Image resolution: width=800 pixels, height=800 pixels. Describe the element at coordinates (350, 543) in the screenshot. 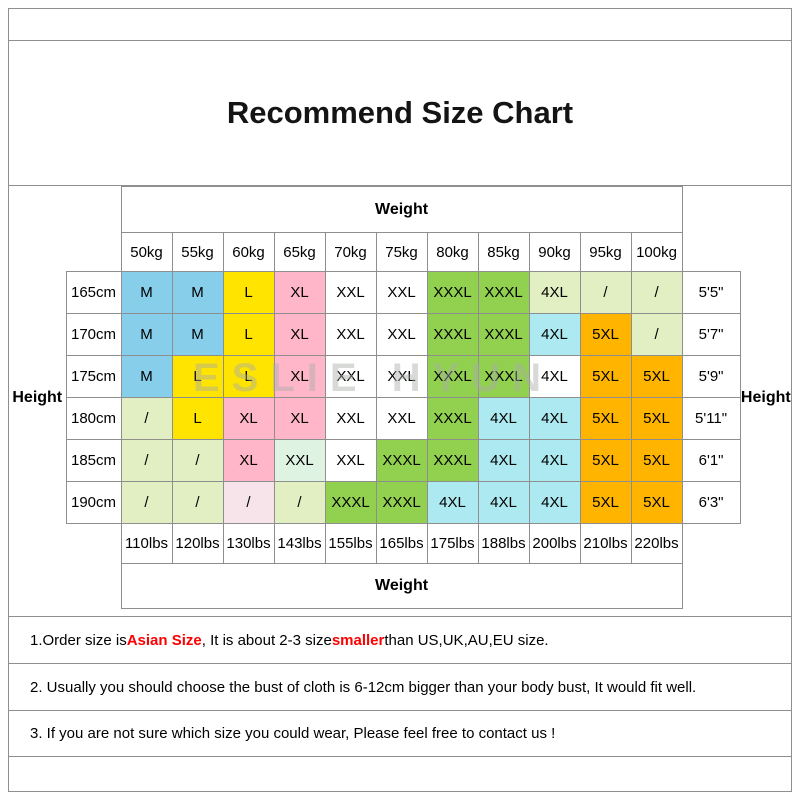

I see `lbs-footer-cell: 155lbs` at that location.